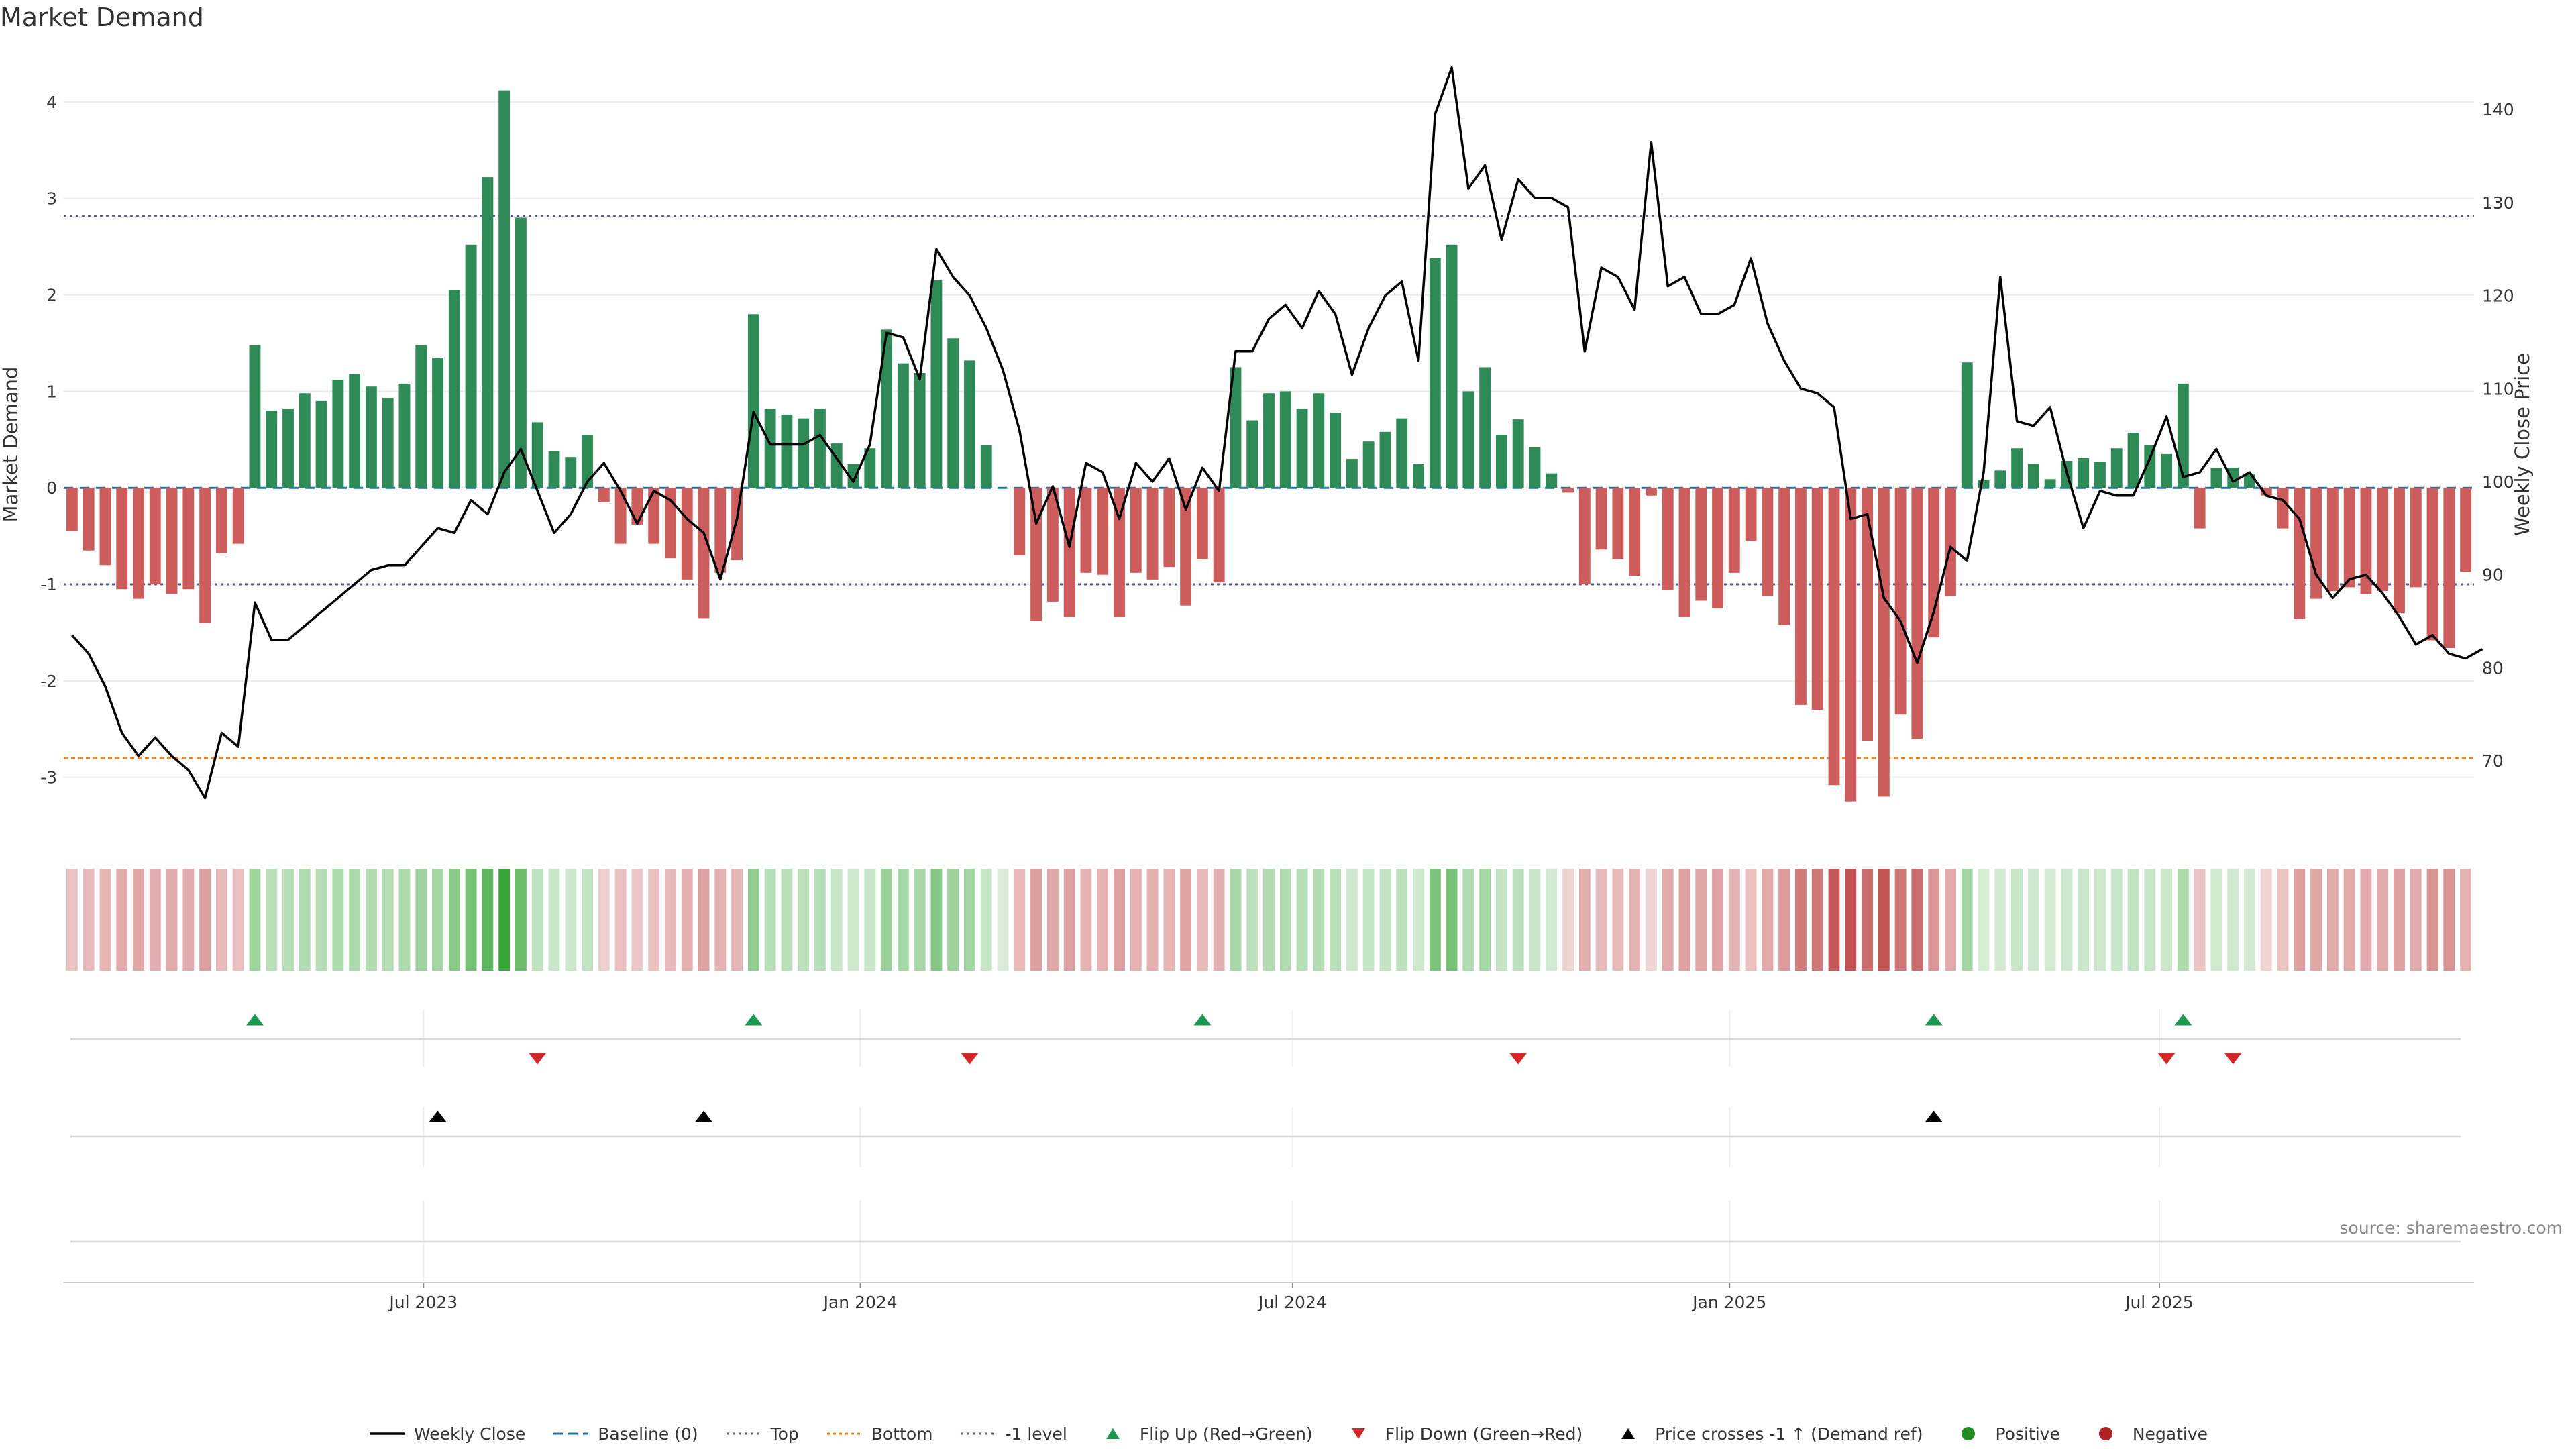  I want to click on legend-swatch-icon, so click(978, 1433).